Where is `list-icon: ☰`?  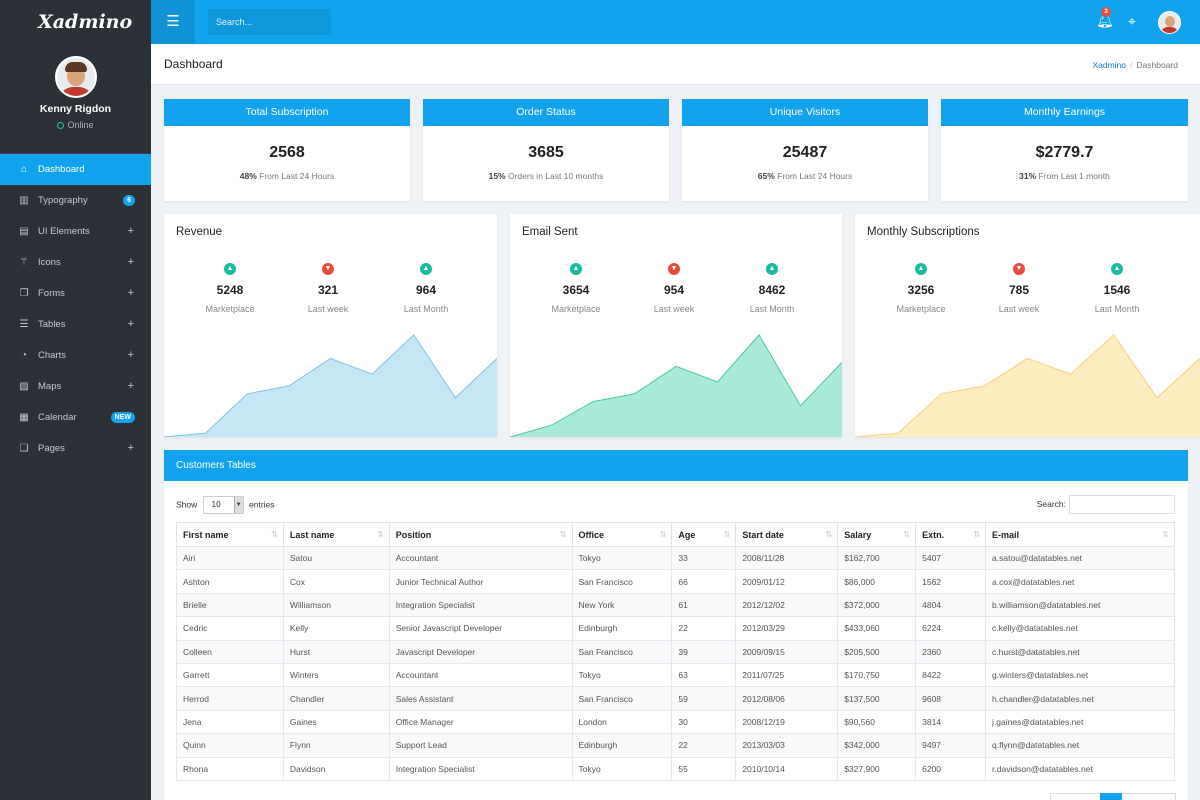
list-icon: ☰ is located at coordinates (24, 324).